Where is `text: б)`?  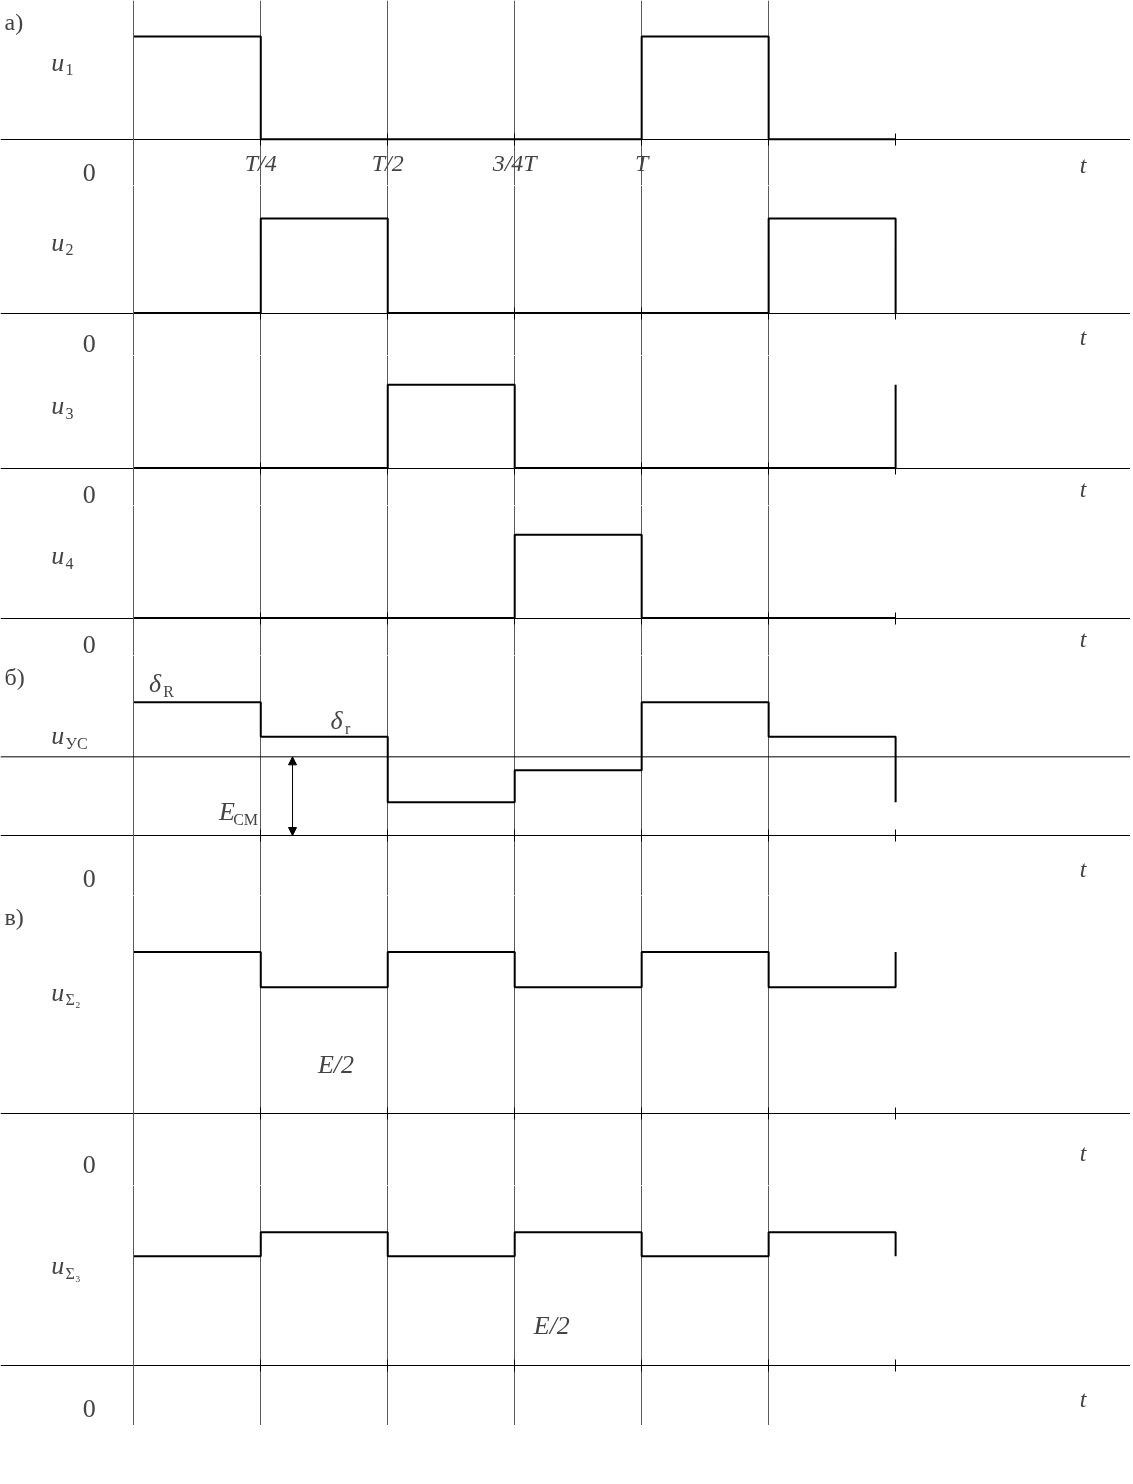 text: б) is located at coordinates (14, 676).